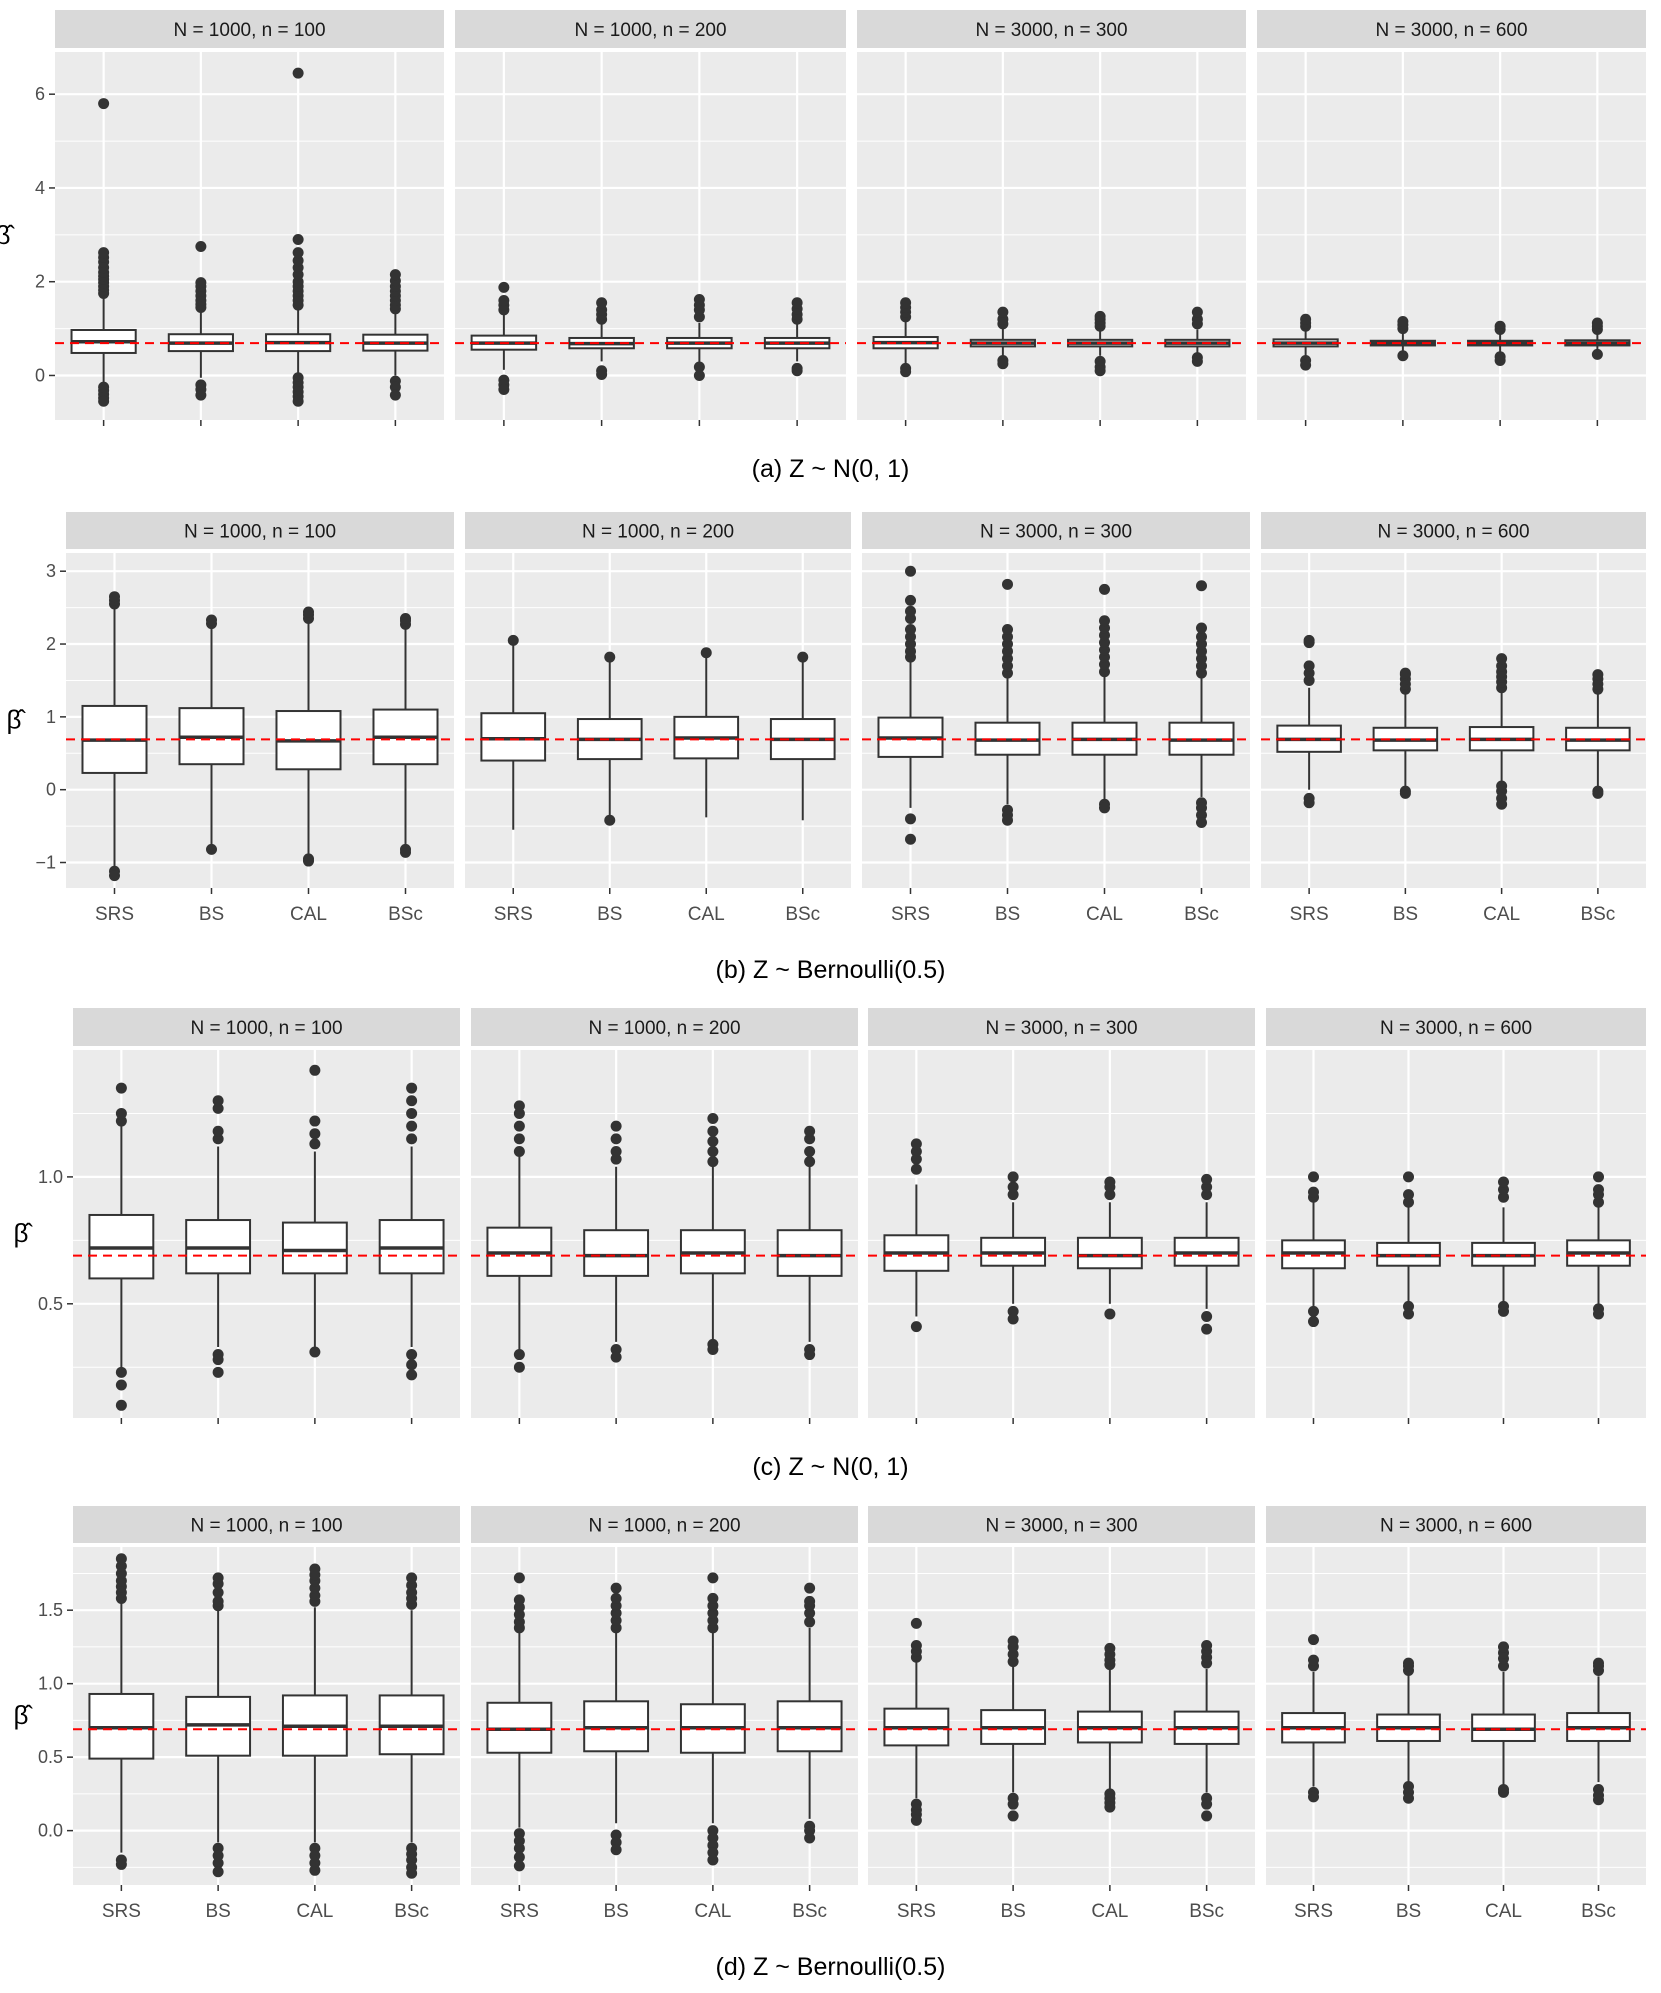 Image resolution: width=1661 pixels, height=1993 pixels. What do you see at coordinates (51, 717) in the screenshot?
I see `y-tick-label: 1` at bounding box center [51, 717].